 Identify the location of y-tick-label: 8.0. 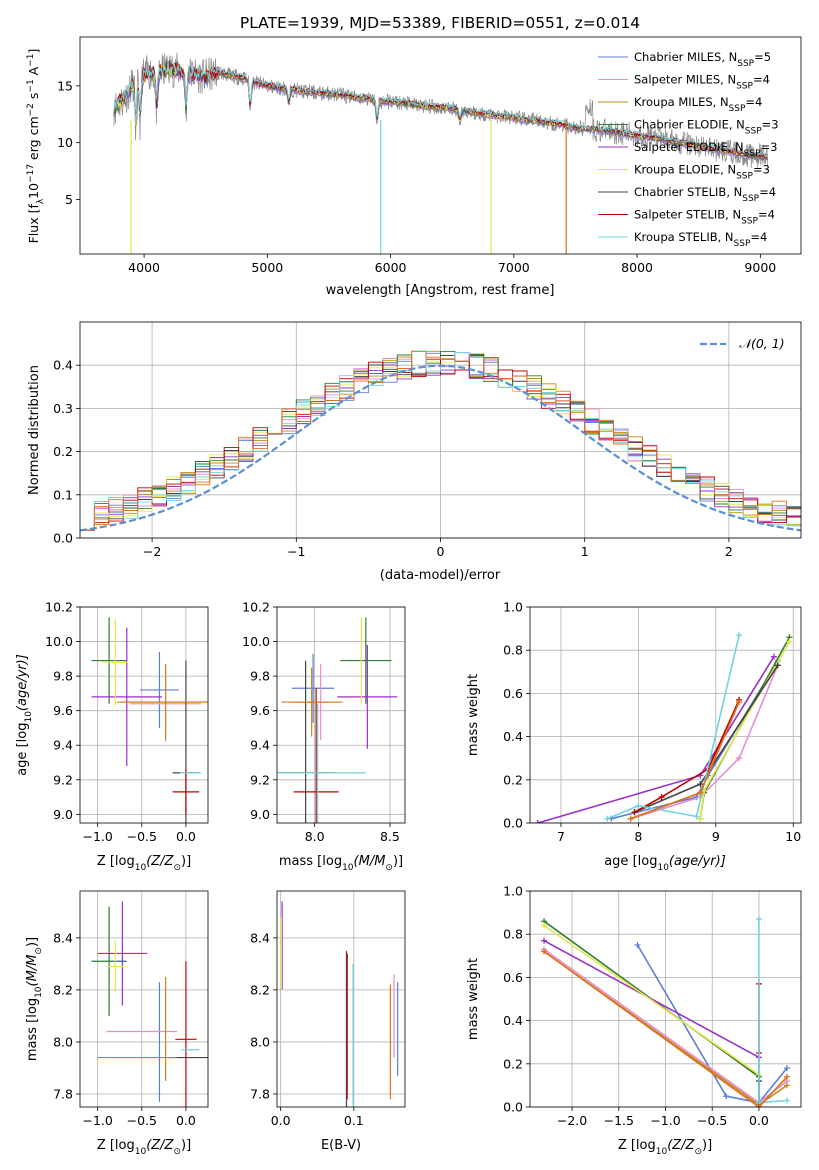
(63, 1041).